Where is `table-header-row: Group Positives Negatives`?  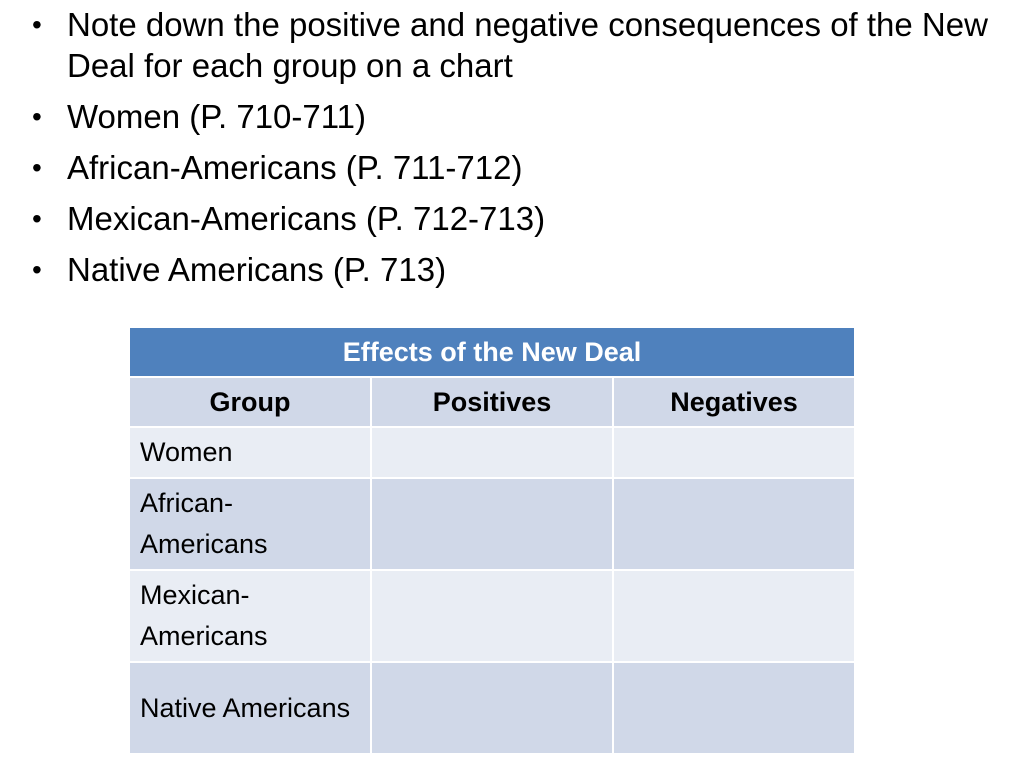
table-header-row: Group Positives Negatives is located at coordinates (492, 402).